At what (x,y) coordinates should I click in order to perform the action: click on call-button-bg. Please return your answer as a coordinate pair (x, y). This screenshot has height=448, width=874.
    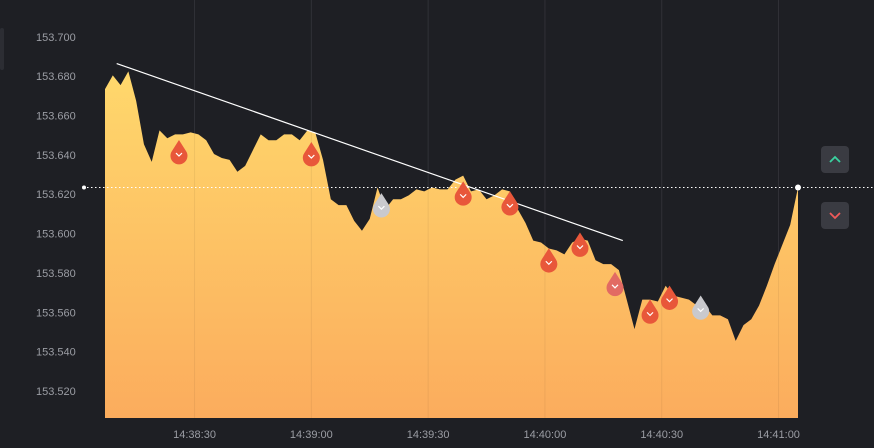
    Looking at the image, I should click on (835, 159).